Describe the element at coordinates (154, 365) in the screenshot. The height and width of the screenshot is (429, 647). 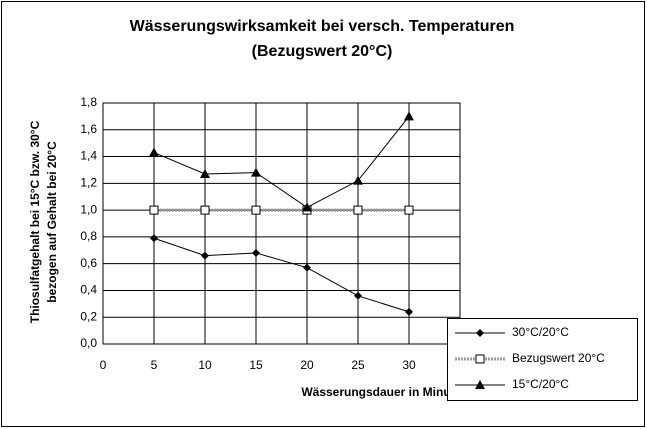
I see `x-tick-label: 5` at that location.